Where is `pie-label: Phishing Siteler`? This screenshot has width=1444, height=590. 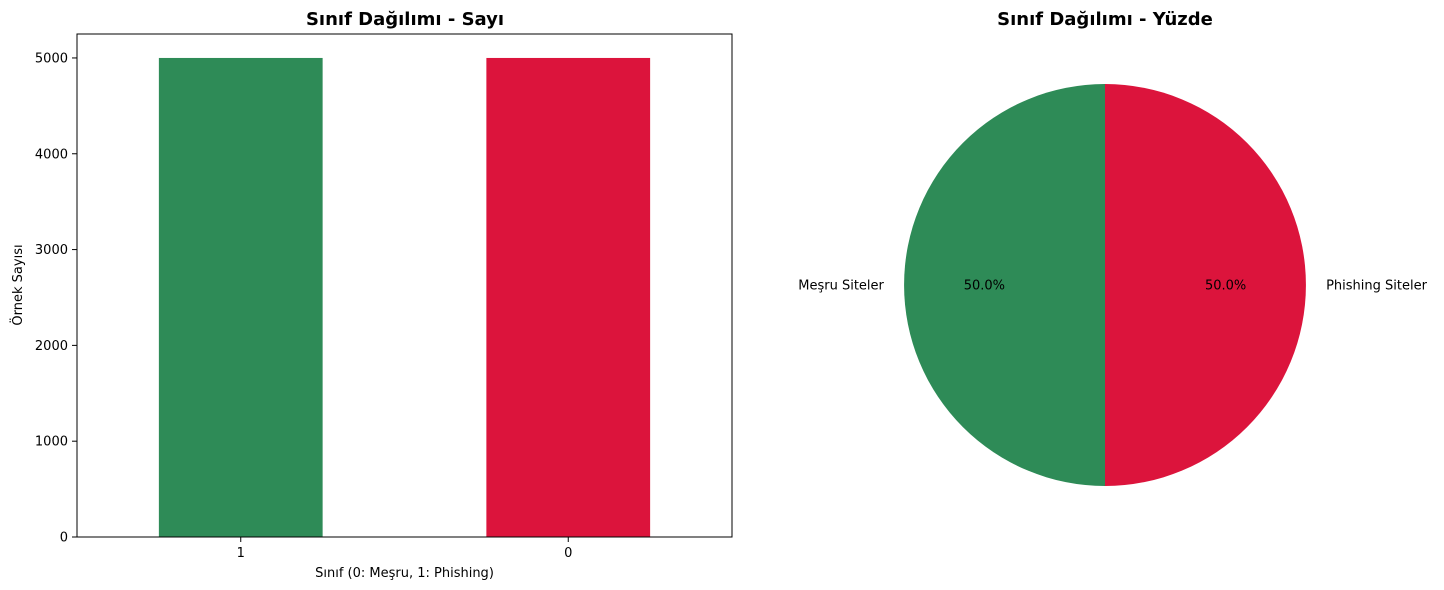 pie-label: Phishing Siteler is located at coordinates (1377, 286).